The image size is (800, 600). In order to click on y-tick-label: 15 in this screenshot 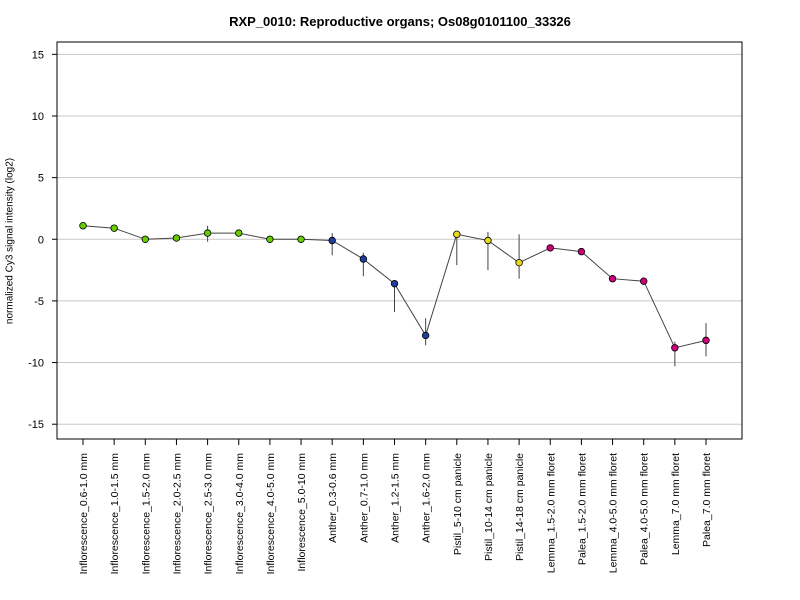, I will do `click(38, 55)`.